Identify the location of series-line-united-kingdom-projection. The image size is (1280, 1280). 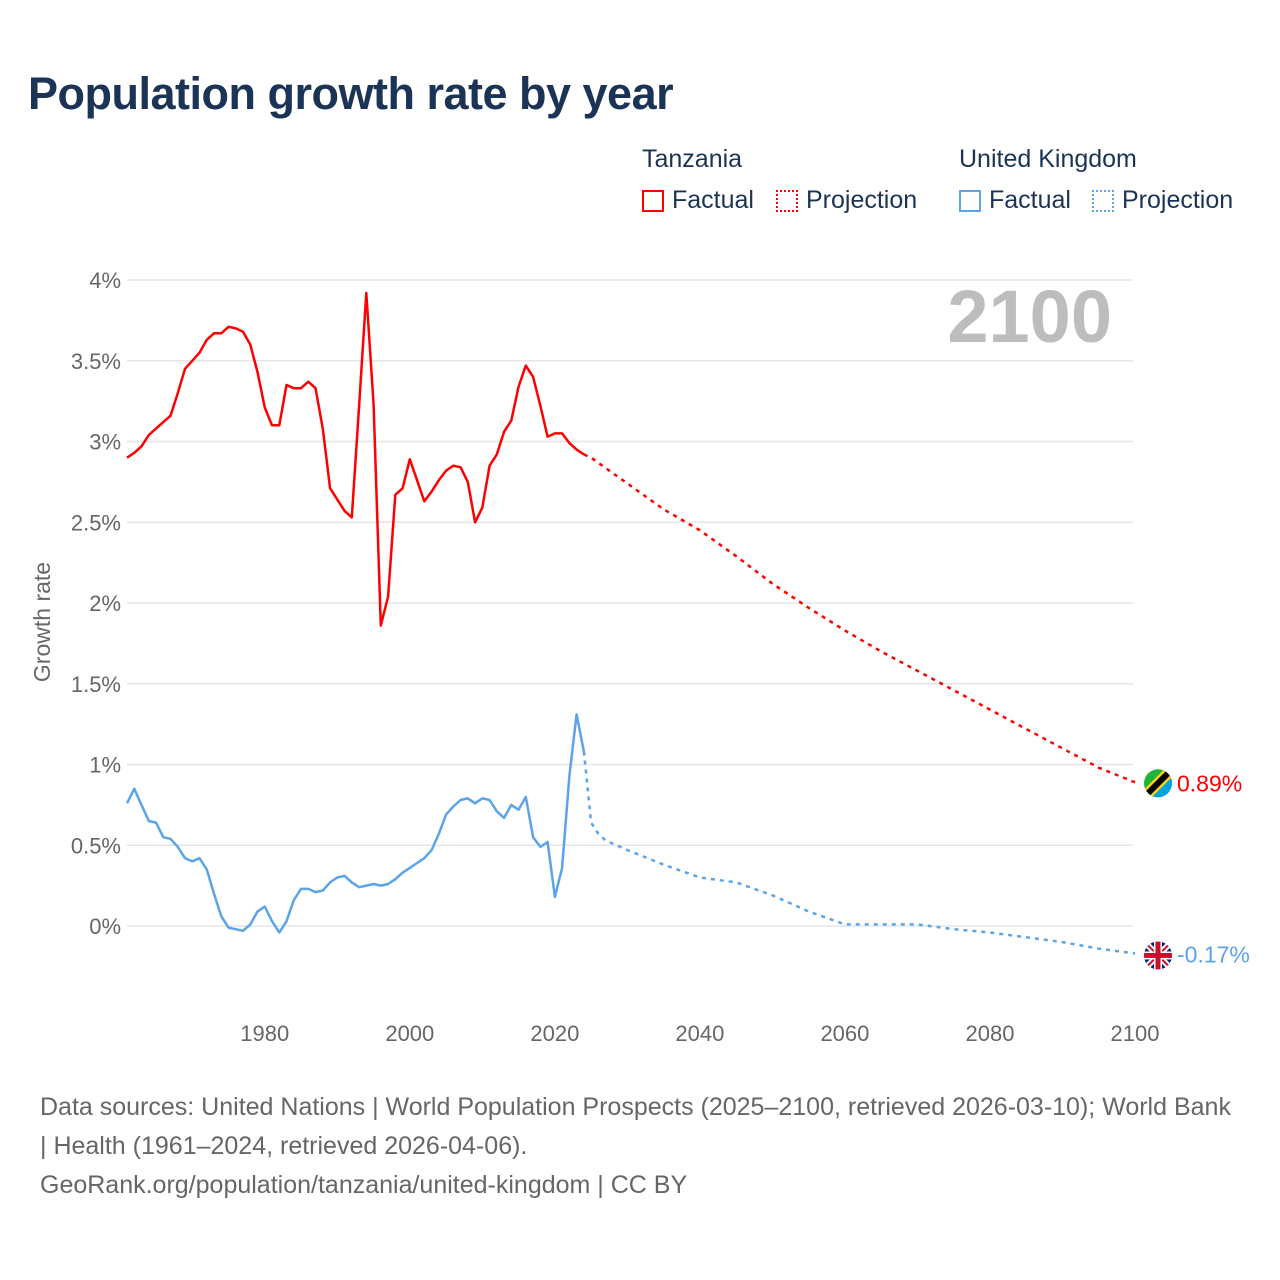
(859, 853).